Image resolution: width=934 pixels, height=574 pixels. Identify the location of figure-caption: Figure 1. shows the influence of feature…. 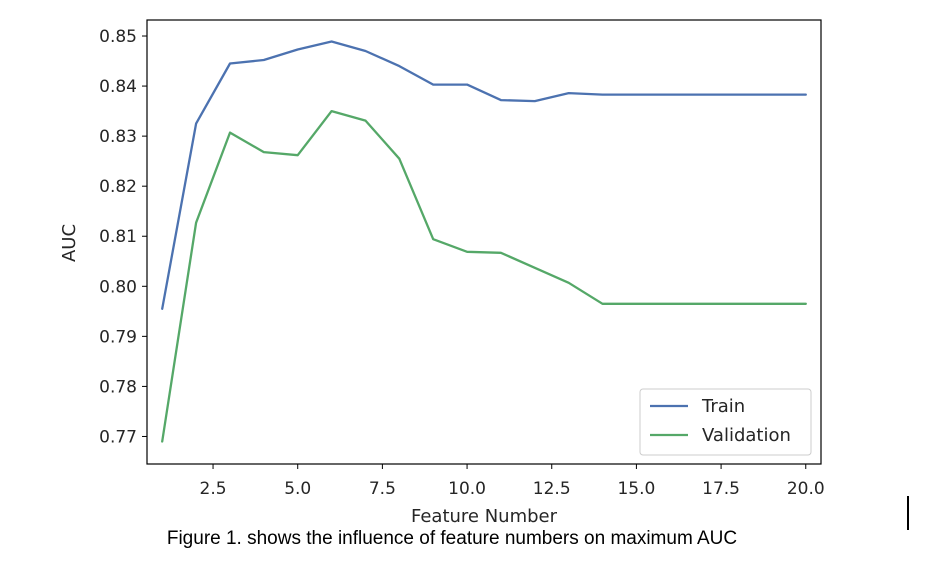
(452, 538).